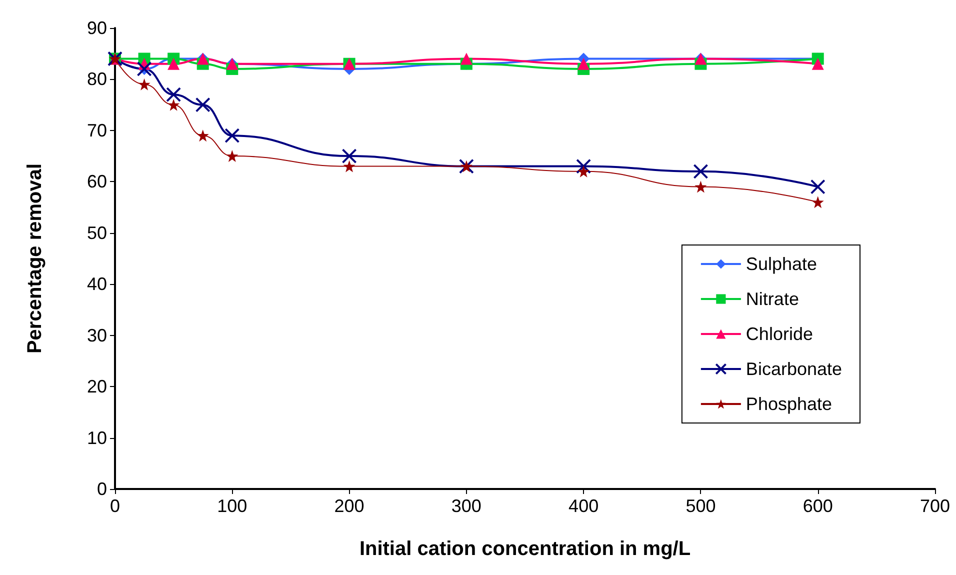 The width and height of the screenshot is (956, 575). I want to click on legend-label: Chloride, so click(779, 334).